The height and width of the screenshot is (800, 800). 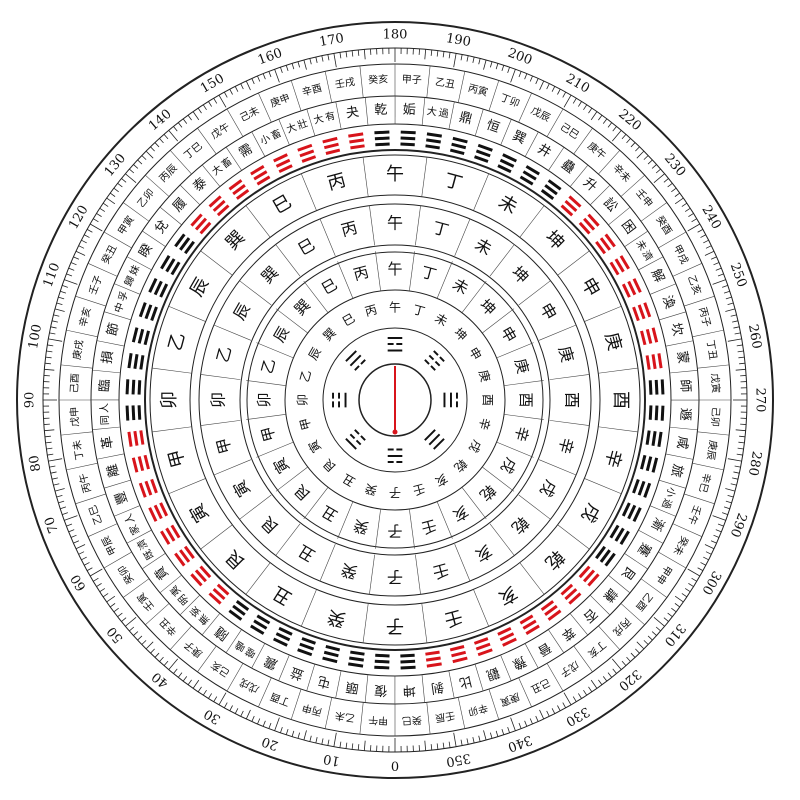 What do you see at coordinates (246, 649) in the screenshot?
I see `hexagram-name: 噬嗑` at bounding box center [246, 649].